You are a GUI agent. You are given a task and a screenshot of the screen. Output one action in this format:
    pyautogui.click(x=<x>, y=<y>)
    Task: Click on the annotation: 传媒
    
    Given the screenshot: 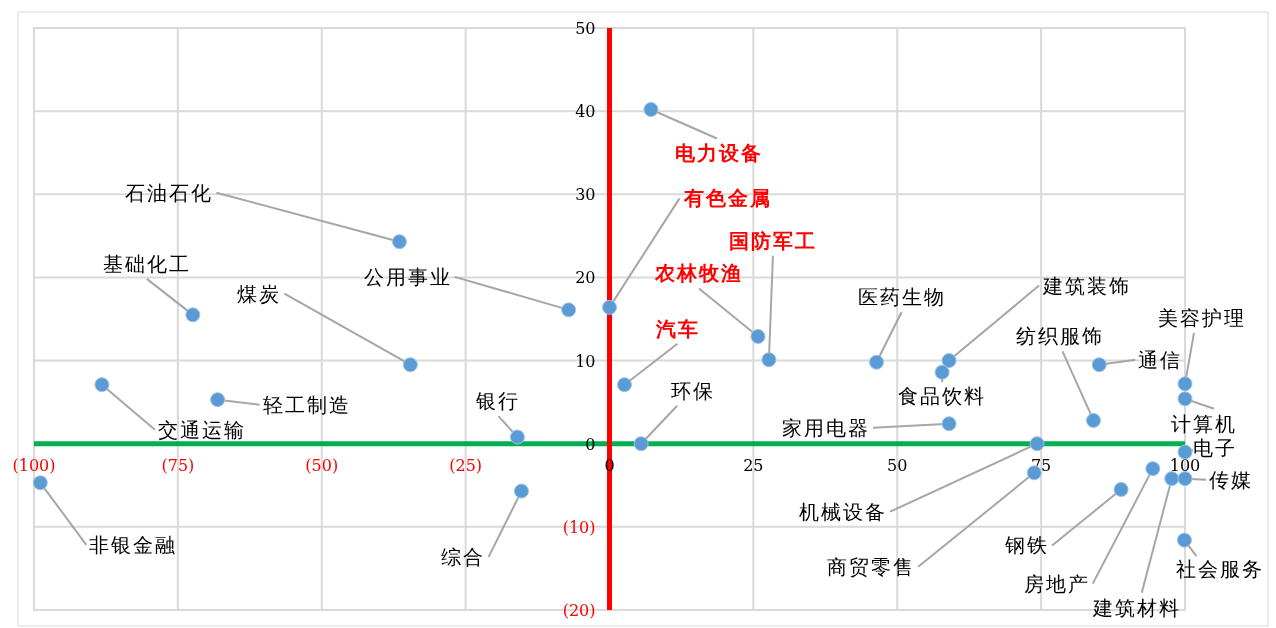 What is the action you would take?
    pyautogui.click(x=1231, y=479)
    